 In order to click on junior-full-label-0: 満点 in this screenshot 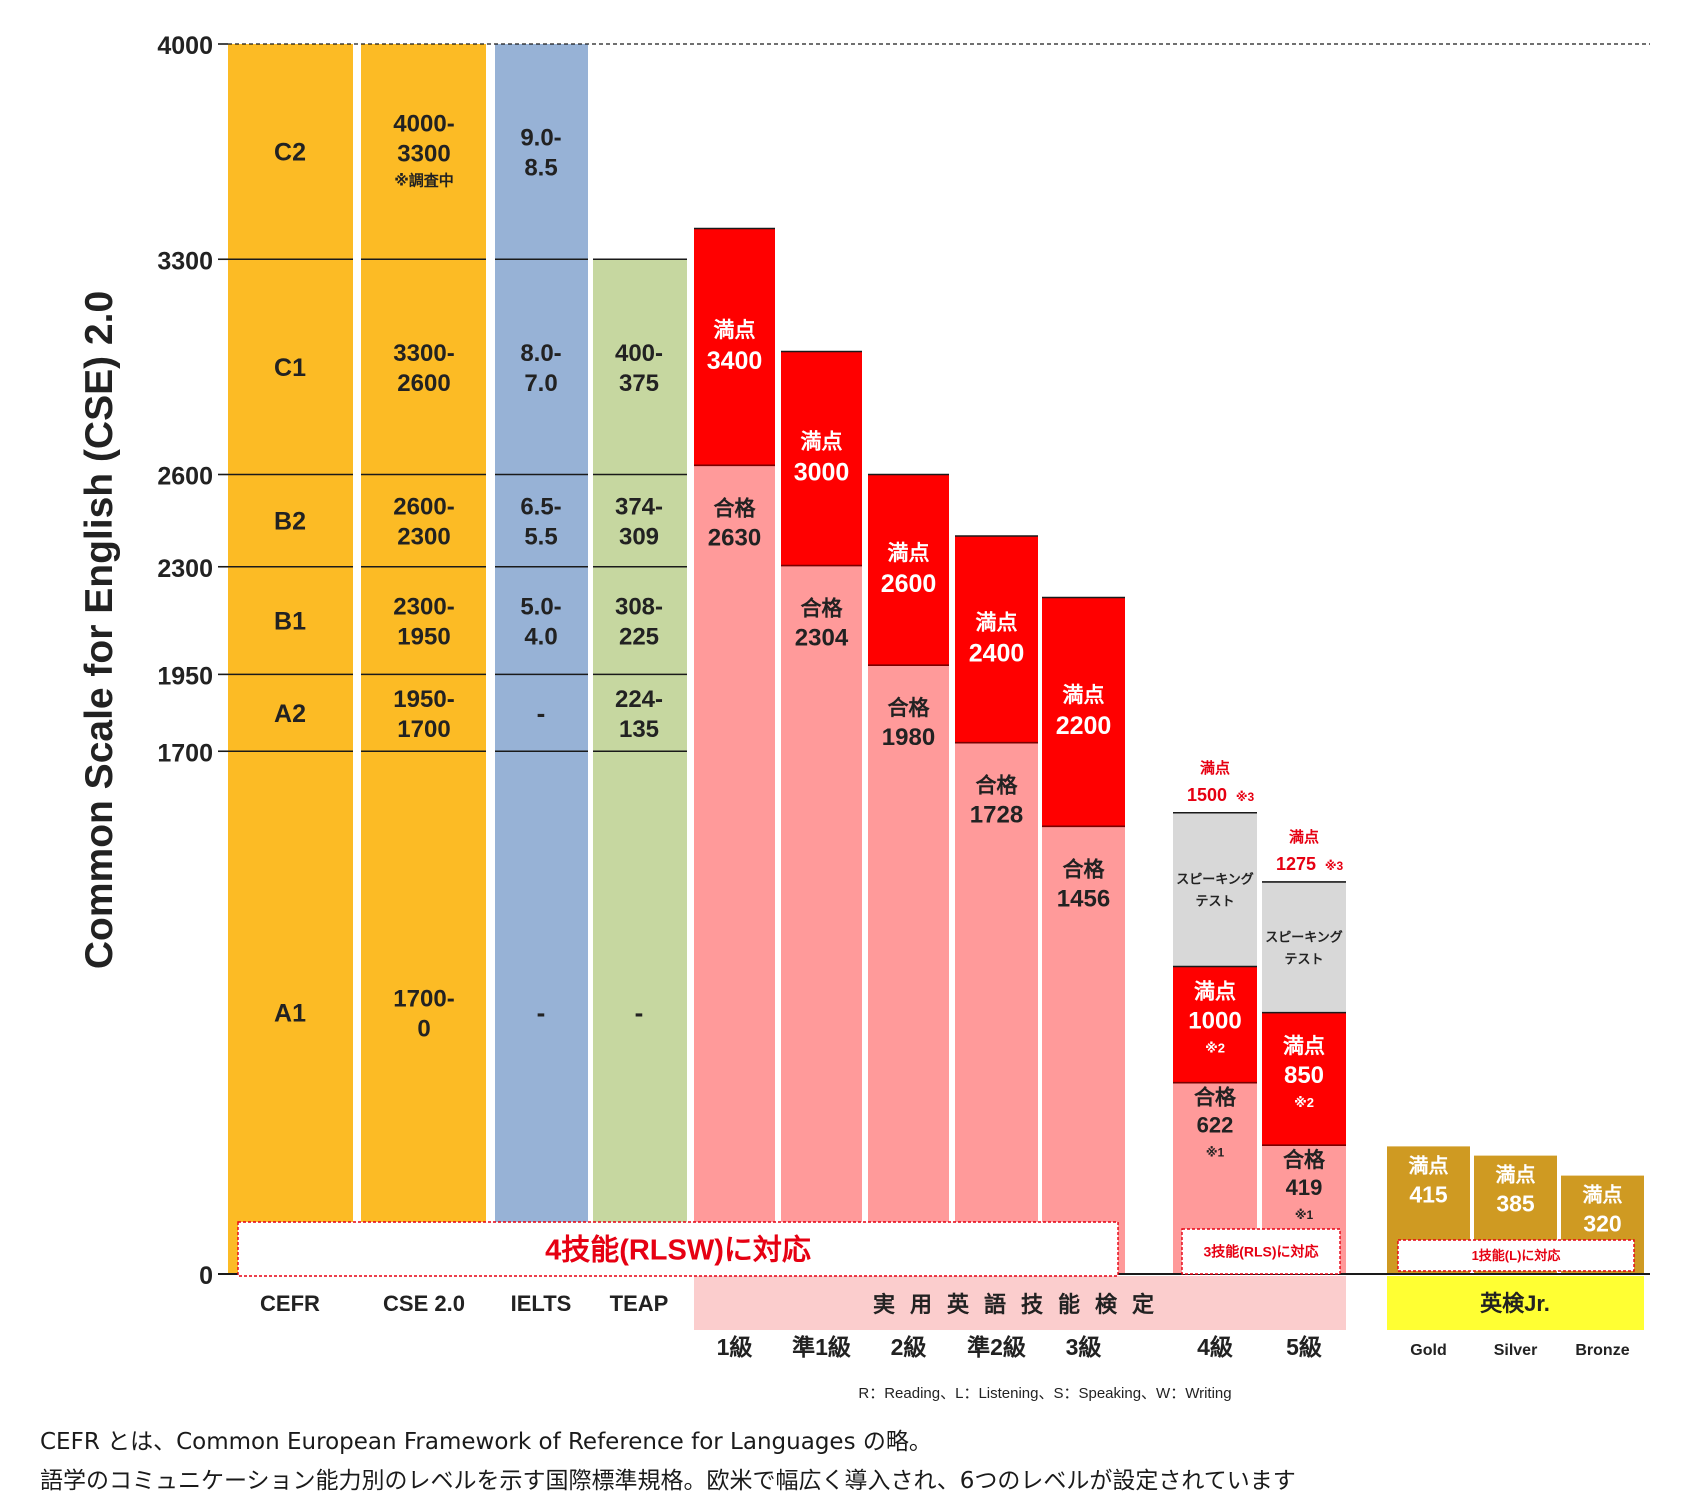, I will do `click(1429, 1165)`.